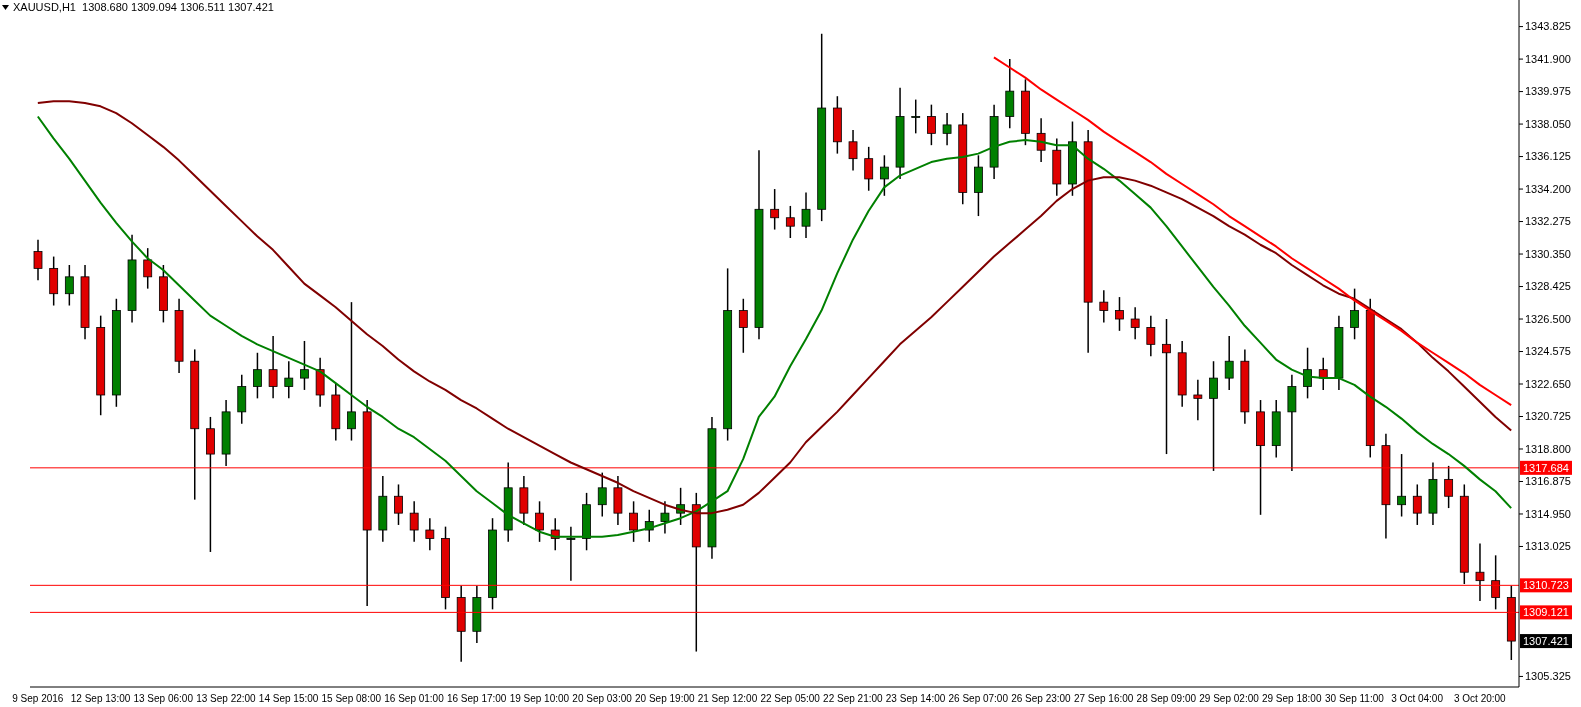  I want to click on y-tick-label: 1322.650, so click(1548, 383).